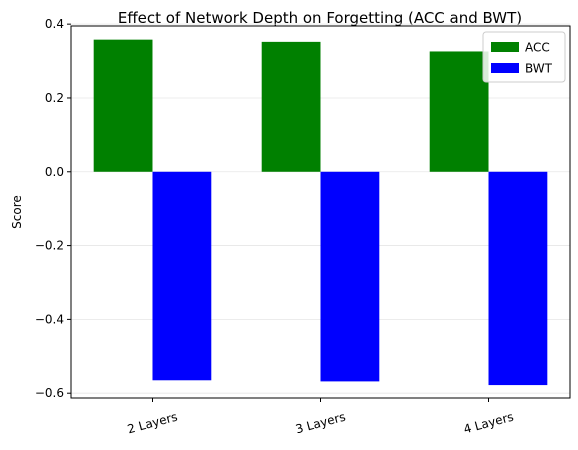 The width and height of the screenshot is (578, 450). Describe the element at coordinates (152, 423) in the screenshot. I see `x-tick-label: 2 Layers` at that location.